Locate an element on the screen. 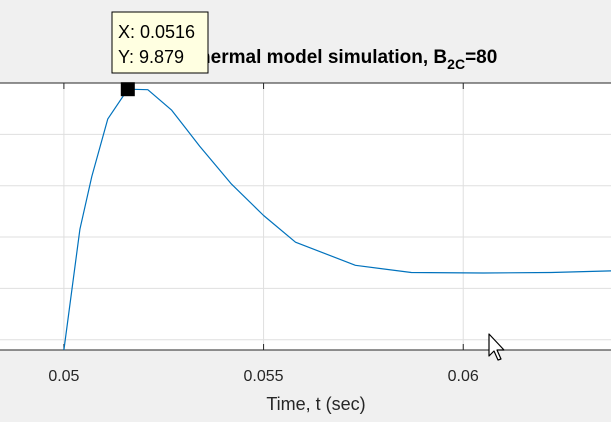  chart-title-subscript: 2C is located at coordinates (456, 64).